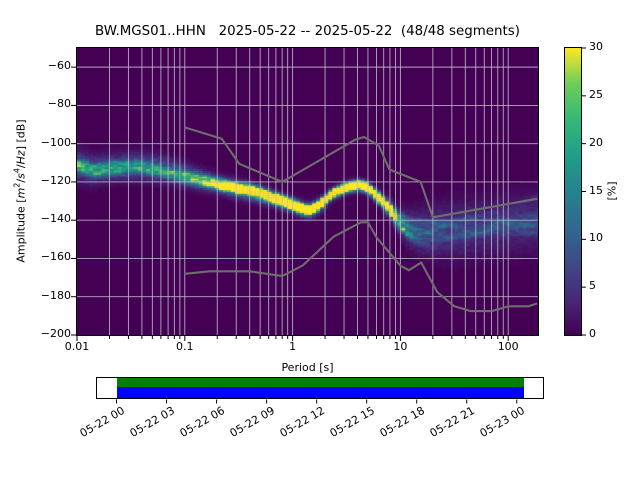  What do you see at coordinates (596, 190) in the screenshot?
I see `colorbar-tick-label: 15` at bounding box center [596, 190].